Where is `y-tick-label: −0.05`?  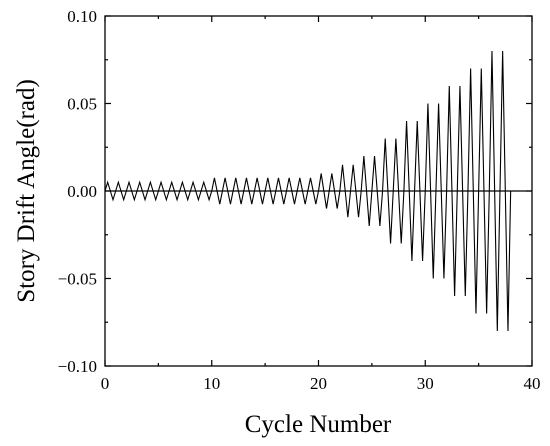 y-tick-label: −0.05 is located at coordinates (77, 279).